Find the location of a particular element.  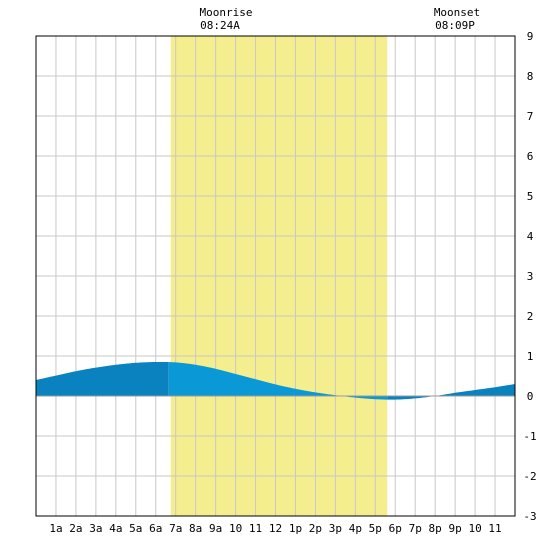

y-tick-label: 5 is located at coordinates (530, 196).